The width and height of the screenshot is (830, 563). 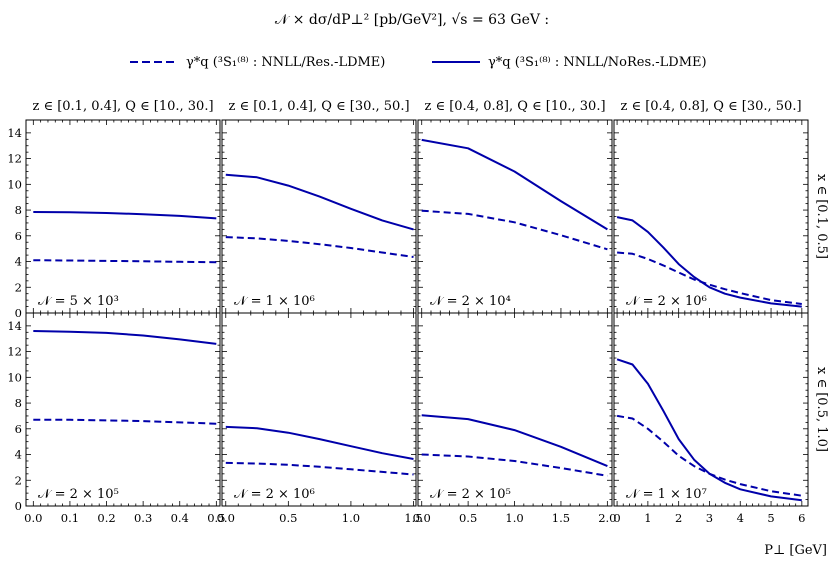 I want to click on column-label: z ∈ [0.4, 0.8], Q ∈ [30., 50.], so click(x=710, y=106).